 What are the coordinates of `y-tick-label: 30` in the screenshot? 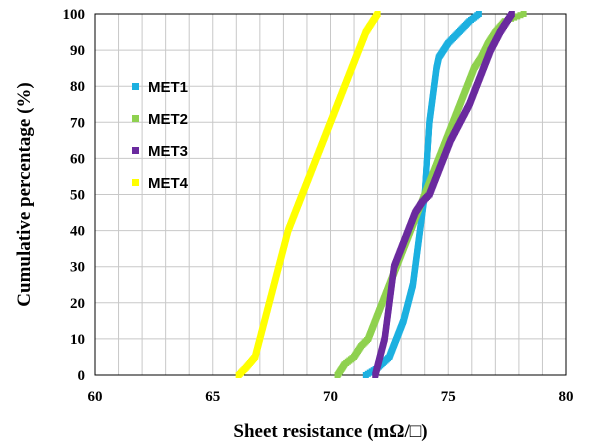 It's located at (77, 268).